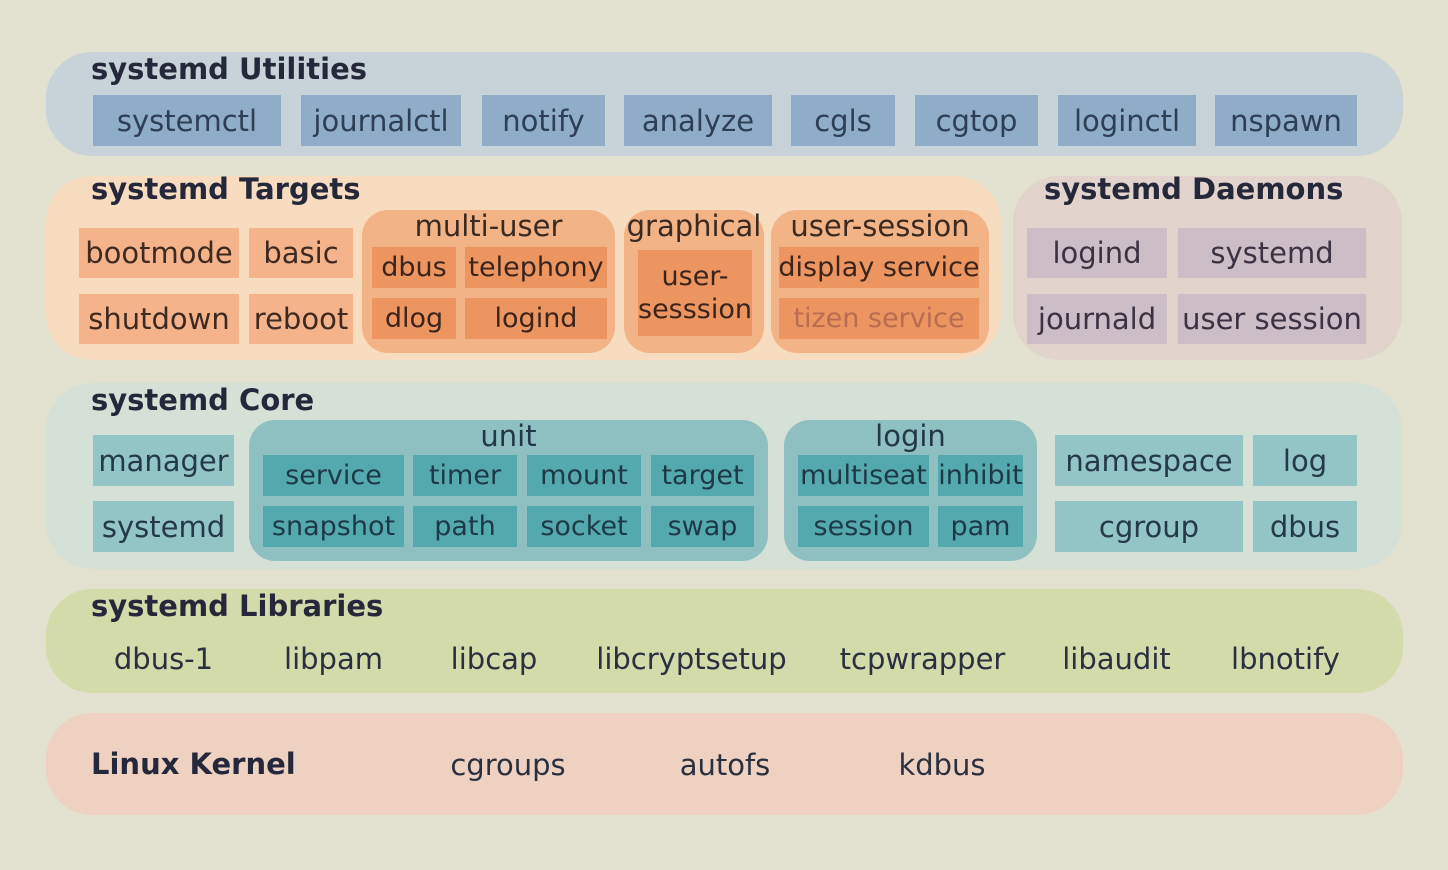 The height and width of the screenshot is (870, 1448). I want to click on utility-journalctl: journalctl, so click(381, 120).